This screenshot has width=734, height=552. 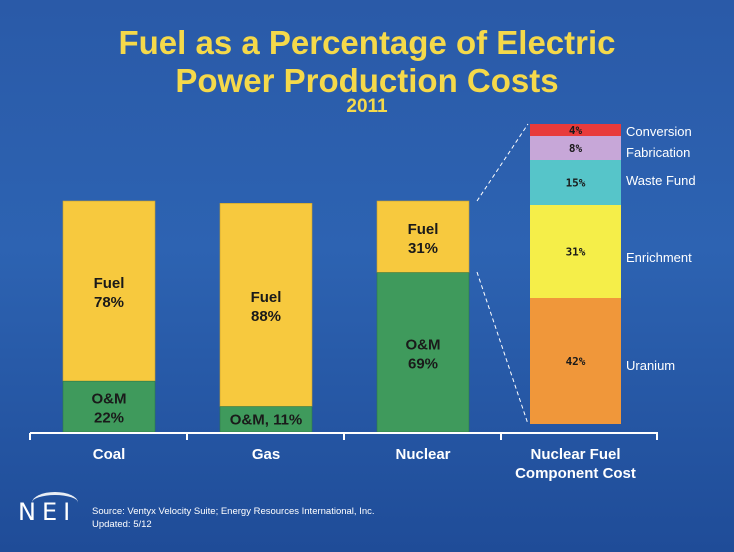 What do you see at coordinates (367, 42) in the screenshot?
I see `chart-title-line-1: Fuel as a Percentage of Electric` at bounding box center [367, 42].